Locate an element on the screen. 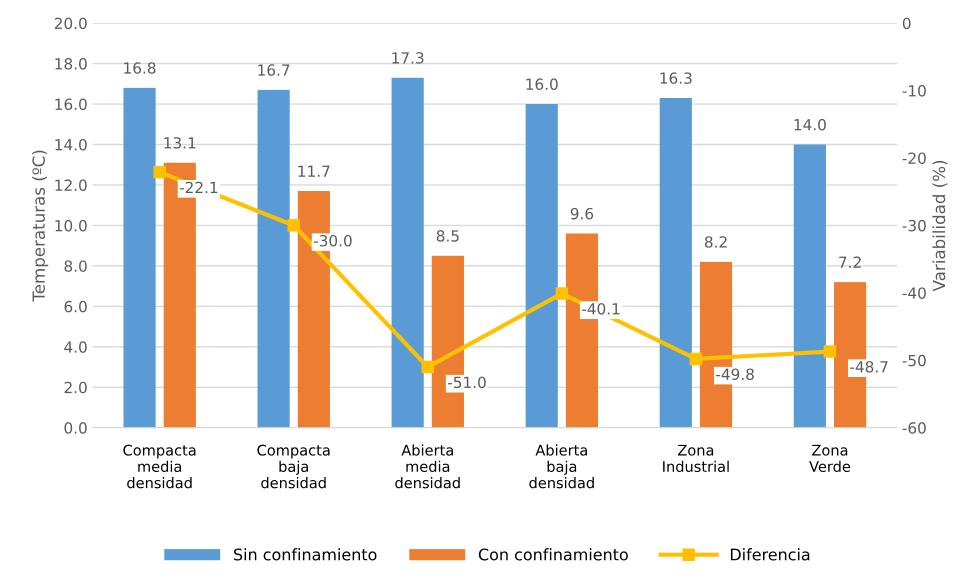 This screenshot has height=578, width=975. data-label: 13.1 is located at coordinates (180, 143).